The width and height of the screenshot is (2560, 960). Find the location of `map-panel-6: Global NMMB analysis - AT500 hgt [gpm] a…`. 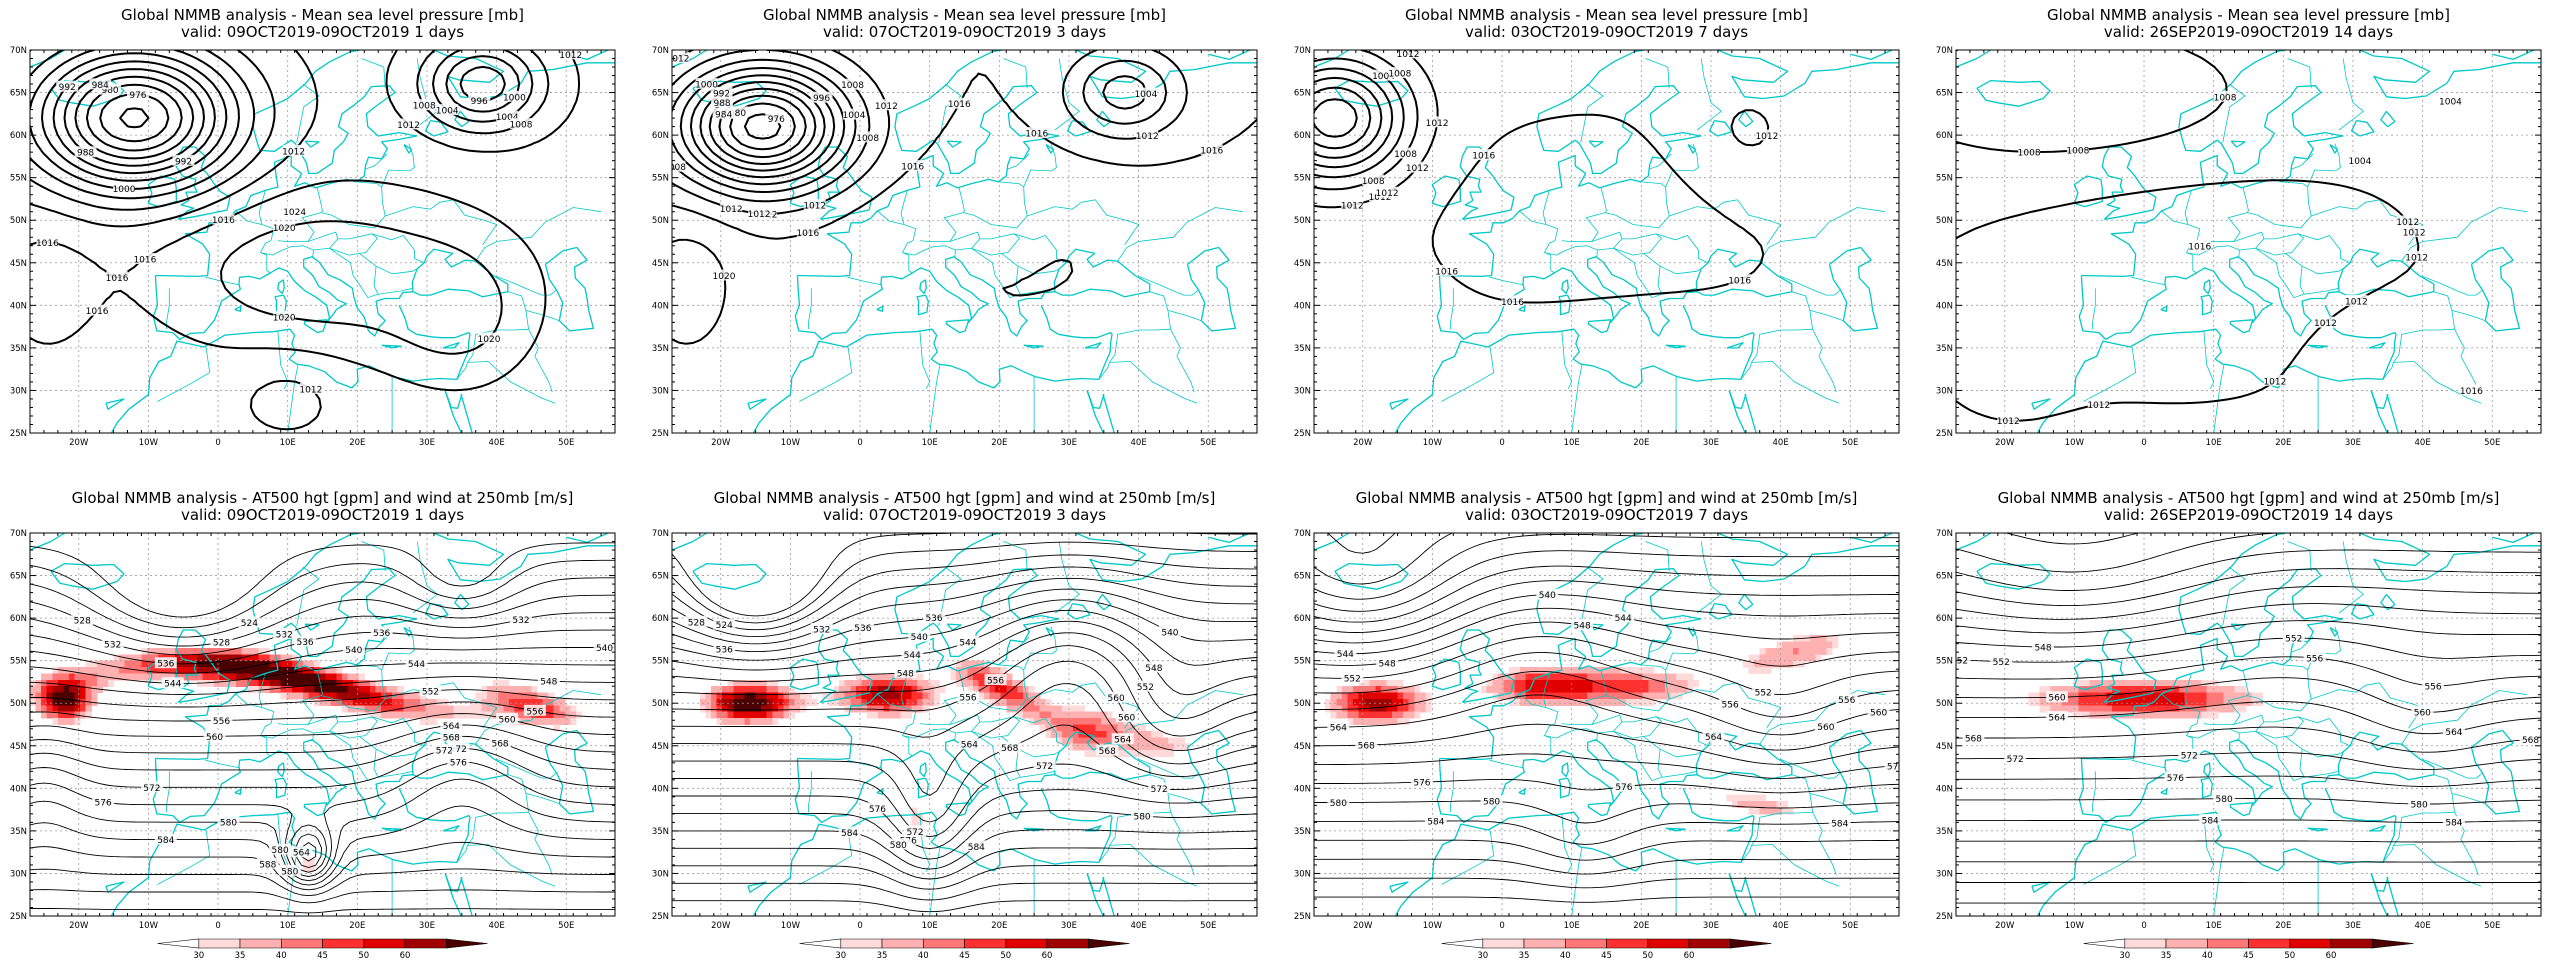

map-panel-6: Global NMMB analysis - AT500 hgt [gpm] a… is located at coordinates (955, 724).